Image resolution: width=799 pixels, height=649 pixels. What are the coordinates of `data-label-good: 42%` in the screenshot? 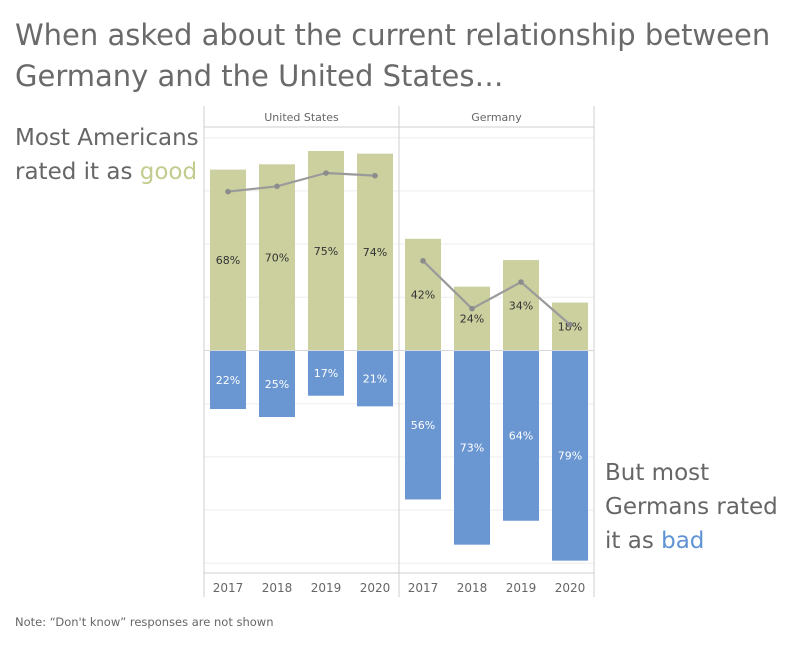 It's located at (423, 295).